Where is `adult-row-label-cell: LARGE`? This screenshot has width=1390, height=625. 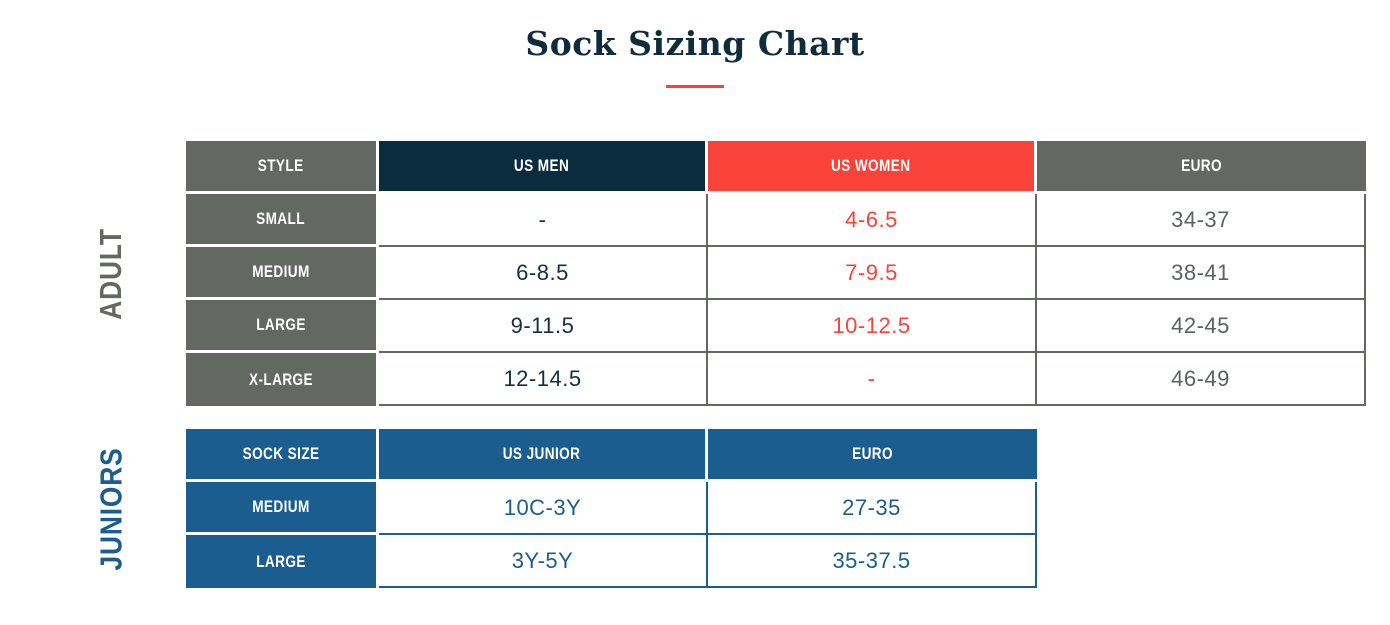 adult-row-label-cell: LARGE is located at coordinates (282, 326).